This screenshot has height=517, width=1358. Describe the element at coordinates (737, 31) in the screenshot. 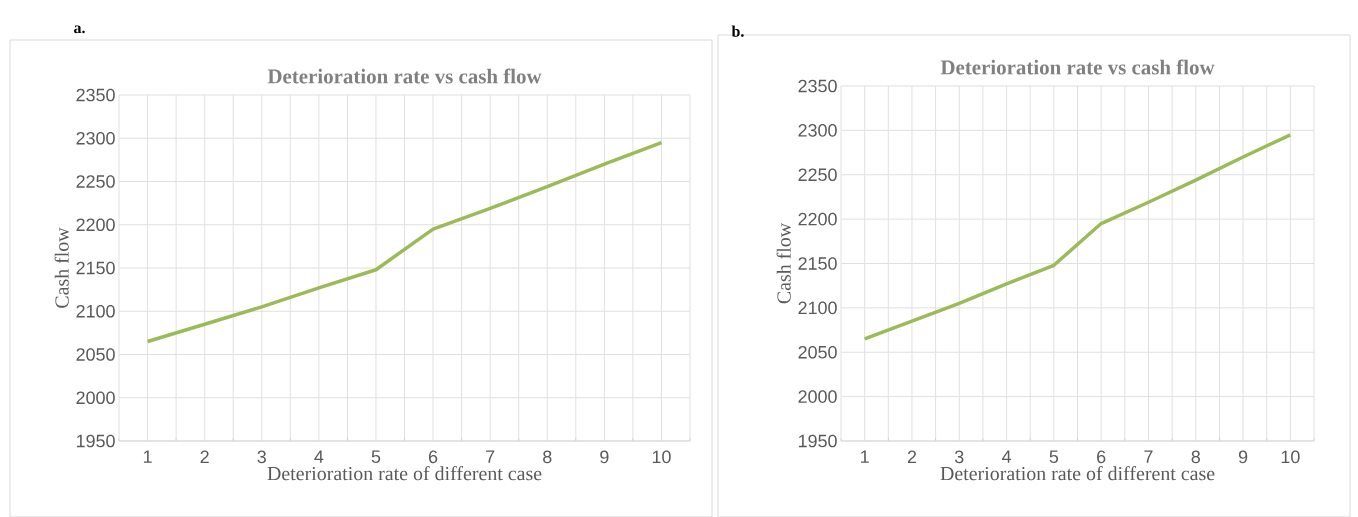

I see `text: b.` at that location.